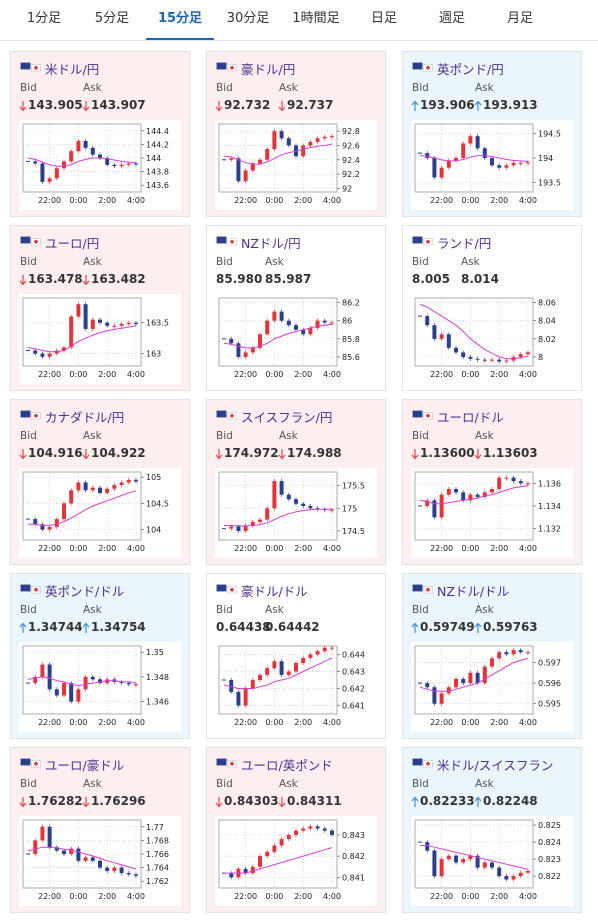 This screenshot has width=598, height=920. Describe the element at coordinates (287, 417) in the screenshot. I see `pair-name: スイスフラン/円` at that location.